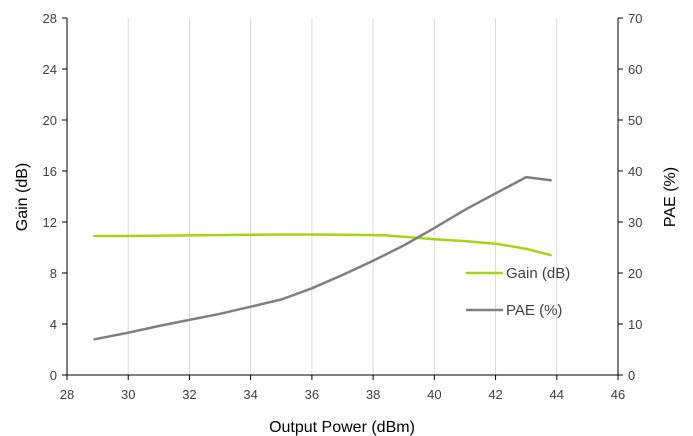  I want to click on x-tick-label: 28, so click(67, 394).